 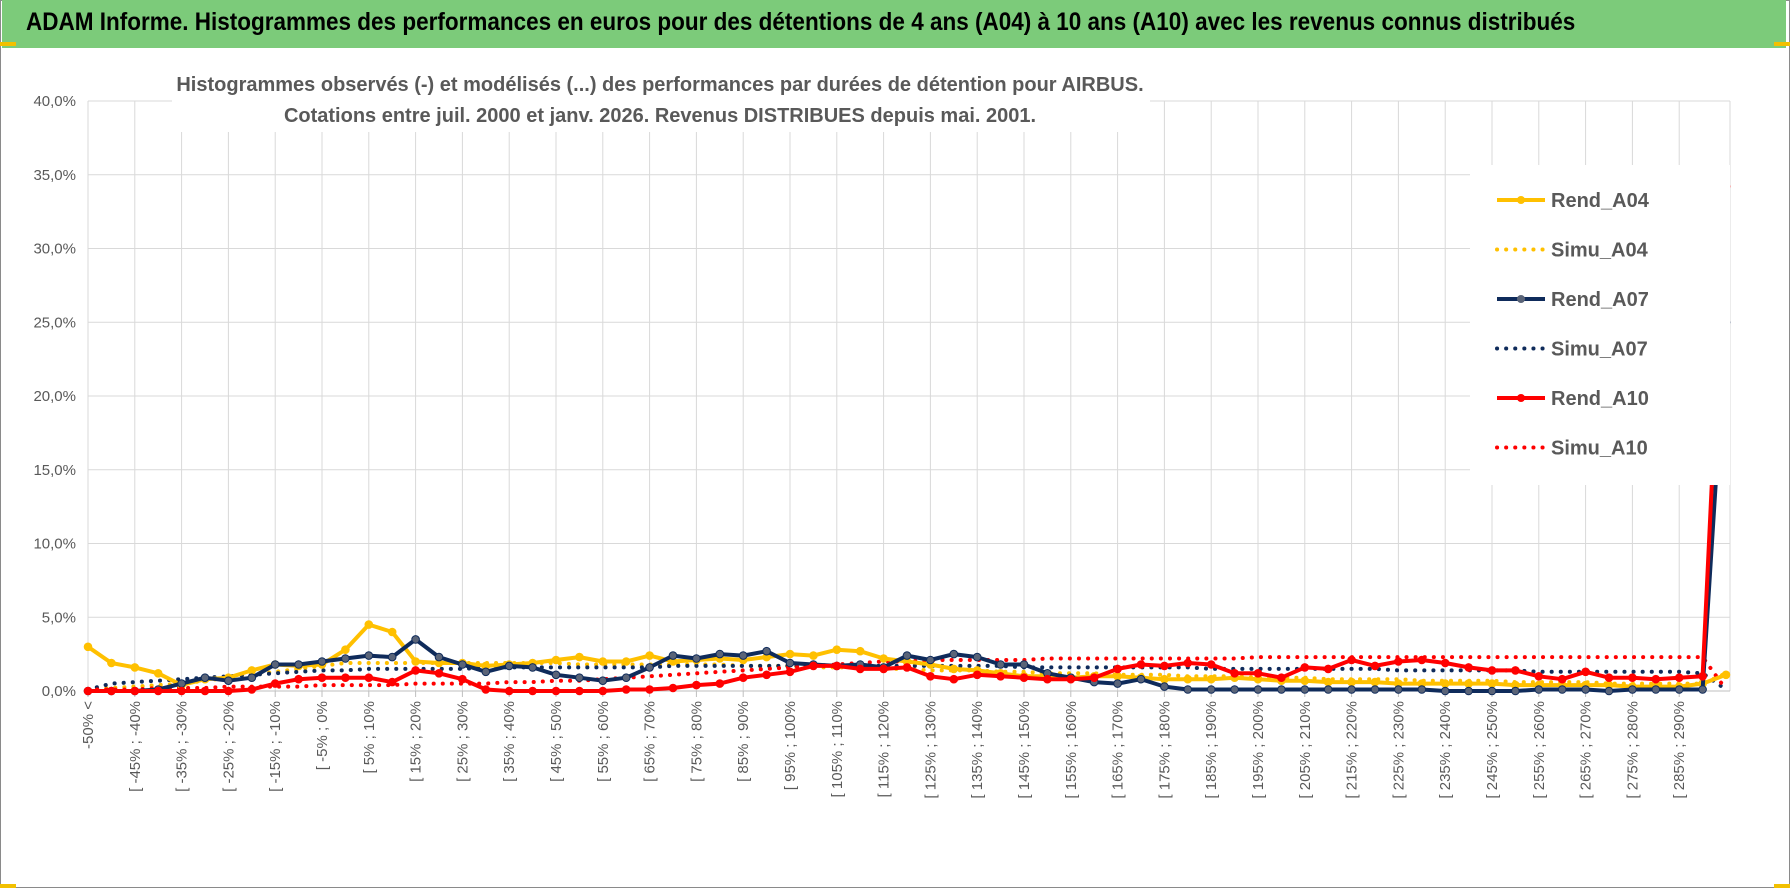 I want to click on y-tick-label: 20,0%, so click(x=54, y=396).